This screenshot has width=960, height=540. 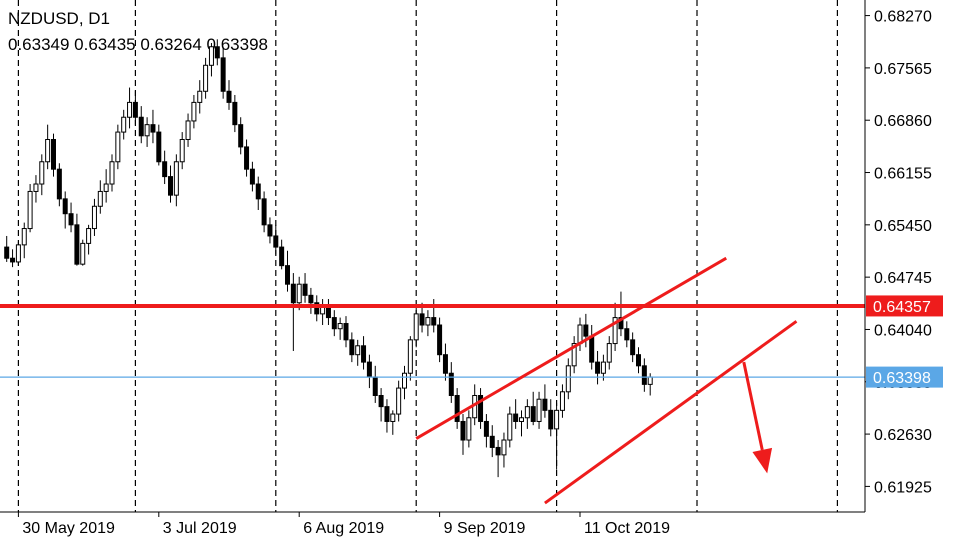 I want to click on y-tick-label-2: 0.66860, so click(x=903, y=121).